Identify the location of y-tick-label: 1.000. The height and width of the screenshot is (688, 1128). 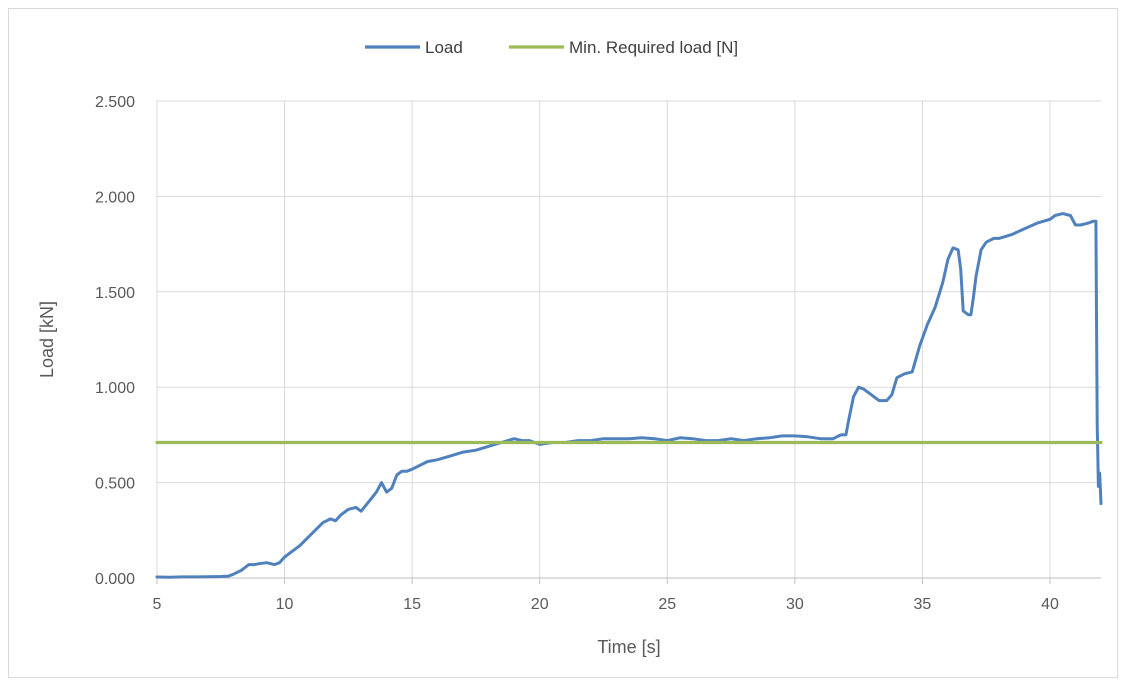
(115, 388).